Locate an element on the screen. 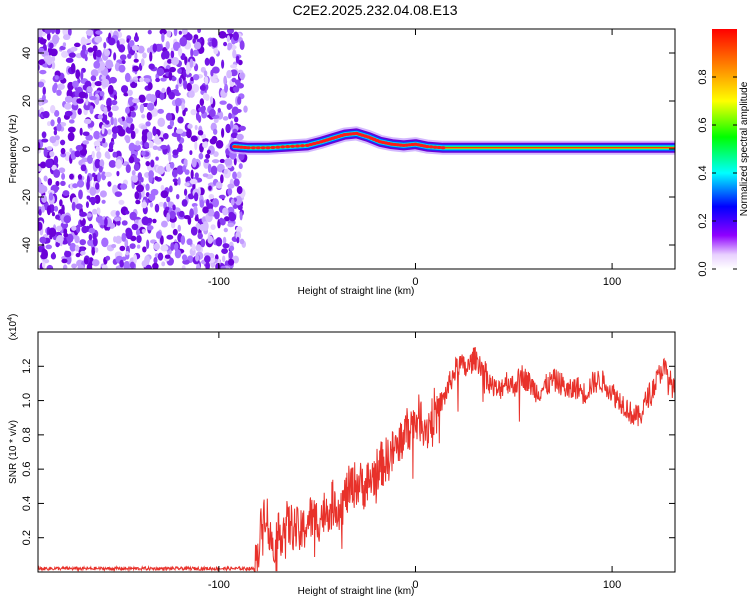 The image size is (750, 605). colorbar-gradient is located at coordinates (724, 149).